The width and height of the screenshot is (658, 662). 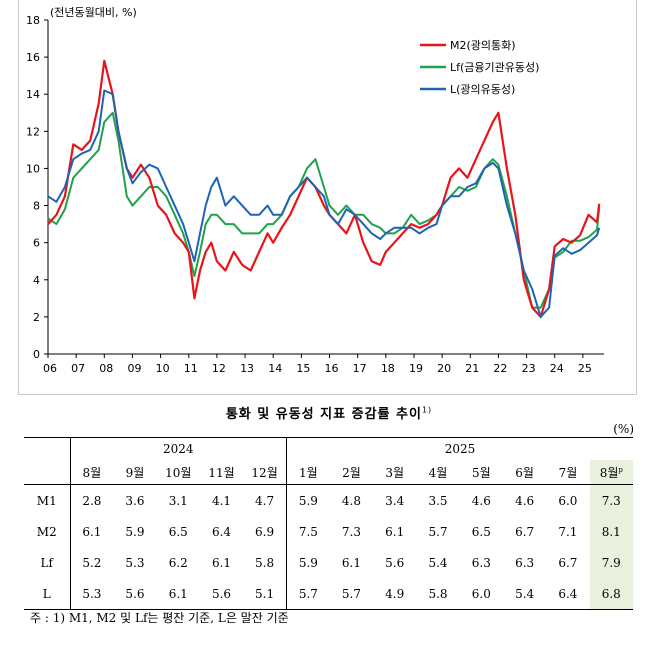 I want to click on month-header: 7월, so click(x=568, y=472).